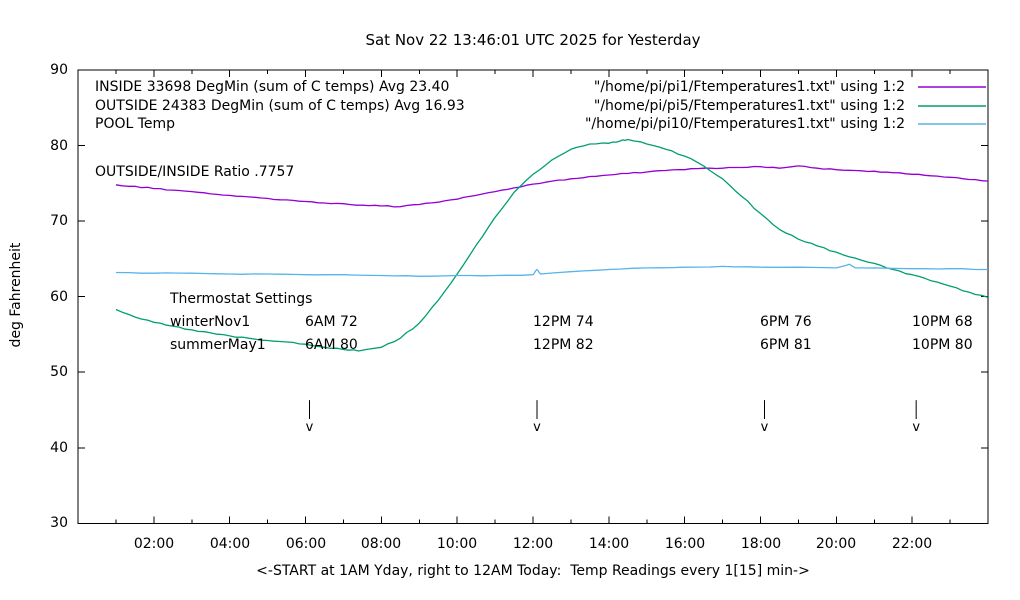 This screenshot has height=600, width=1020. Describe the element at coordinates (59, 297) in the screenshot. I see `y-tick-label-60: 60` at that location.